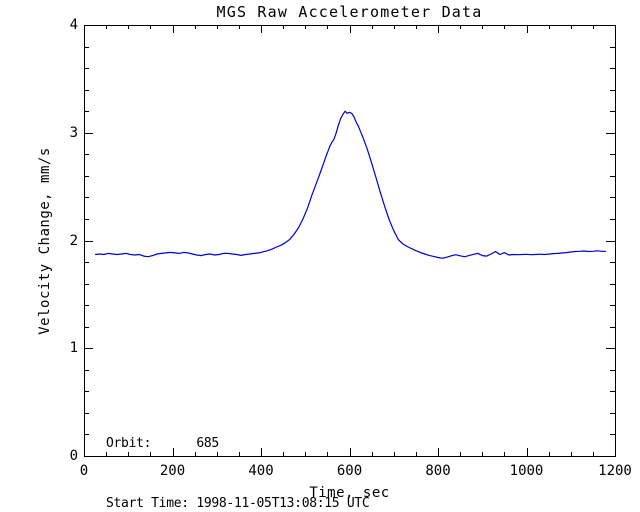 This screenshot has width=640, height=512. Describe the element at coordinates (162, 443) in the screenshot. I see `annotation-orbit: Orbit: 685` at that location.